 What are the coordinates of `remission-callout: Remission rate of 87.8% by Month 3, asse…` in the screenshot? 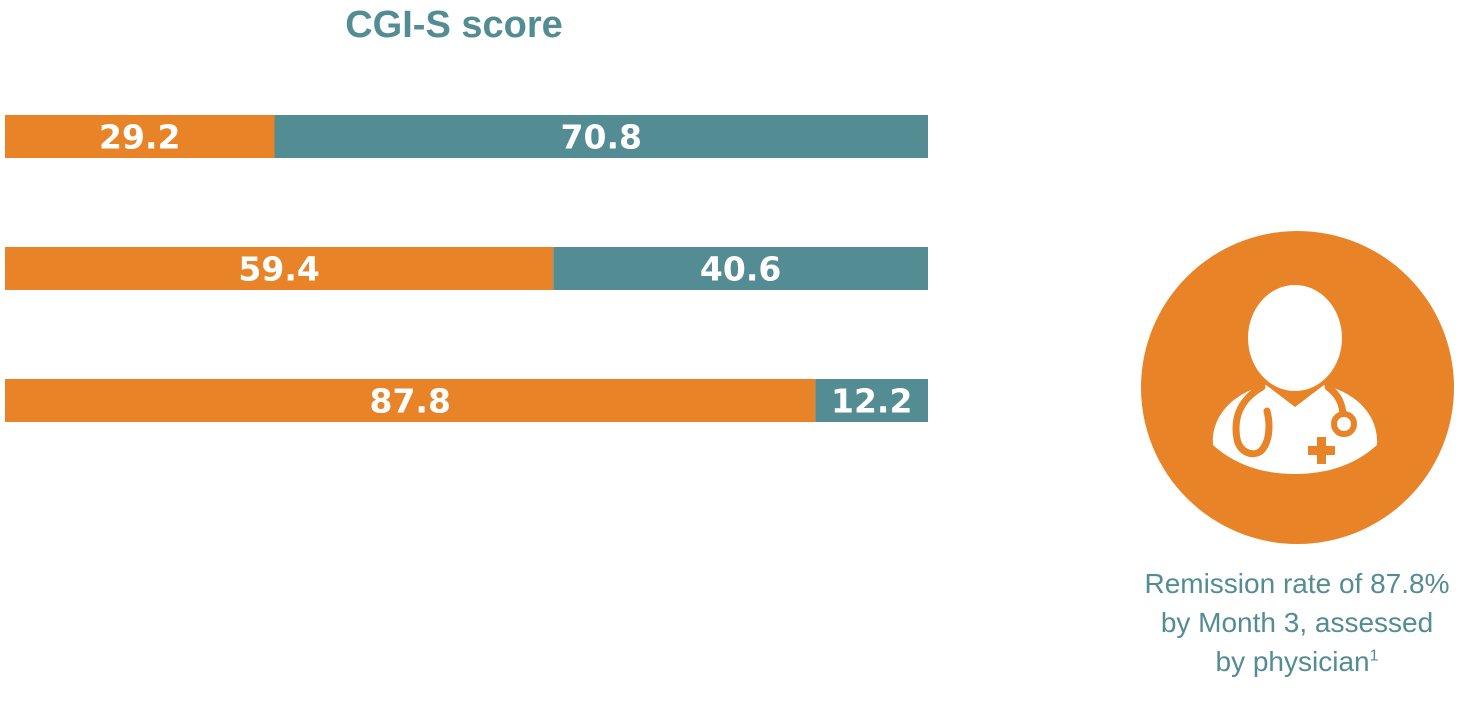 It's located at (1292, 622).